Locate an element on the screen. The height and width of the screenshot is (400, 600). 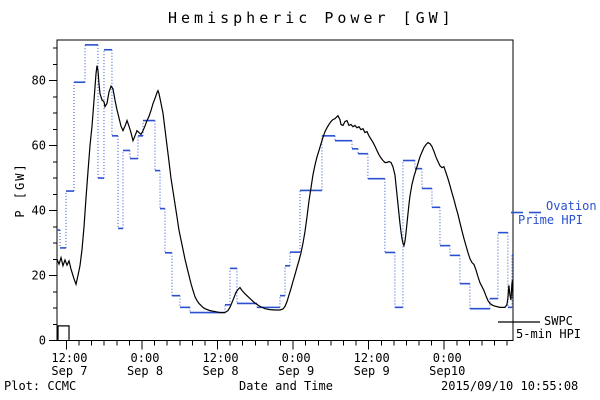
x-tick-date-label: Sep10 is located at coordinates (447, 371).